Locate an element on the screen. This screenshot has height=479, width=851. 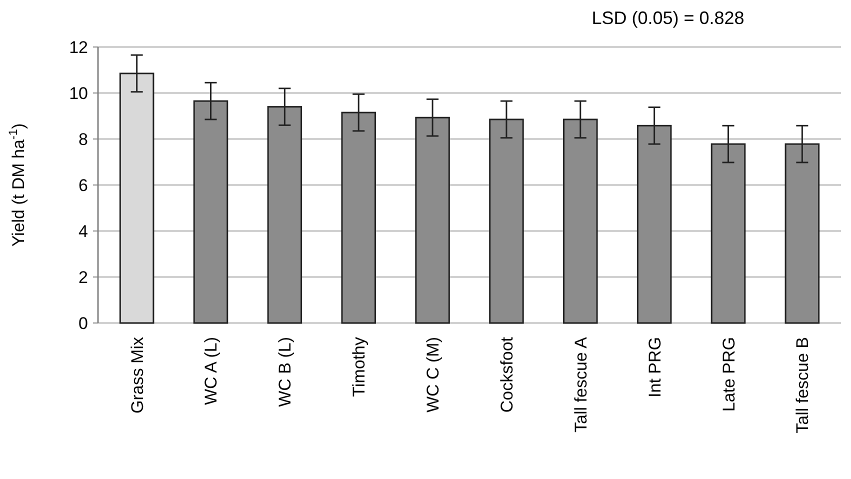
x-tick-label: Tall fescue A is located at coordinates (580, 384).